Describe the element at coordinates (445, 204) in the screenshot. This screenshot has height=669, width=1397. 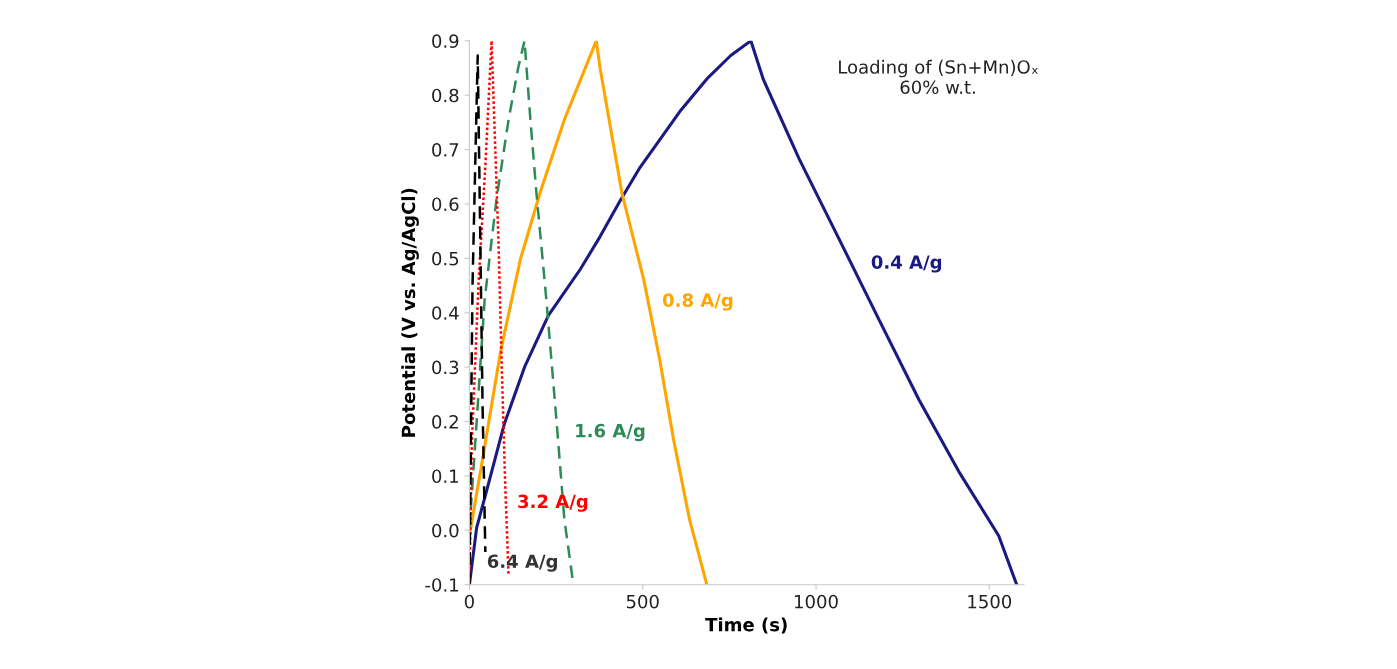
I see `y-tick-label: 0.6` at that location.